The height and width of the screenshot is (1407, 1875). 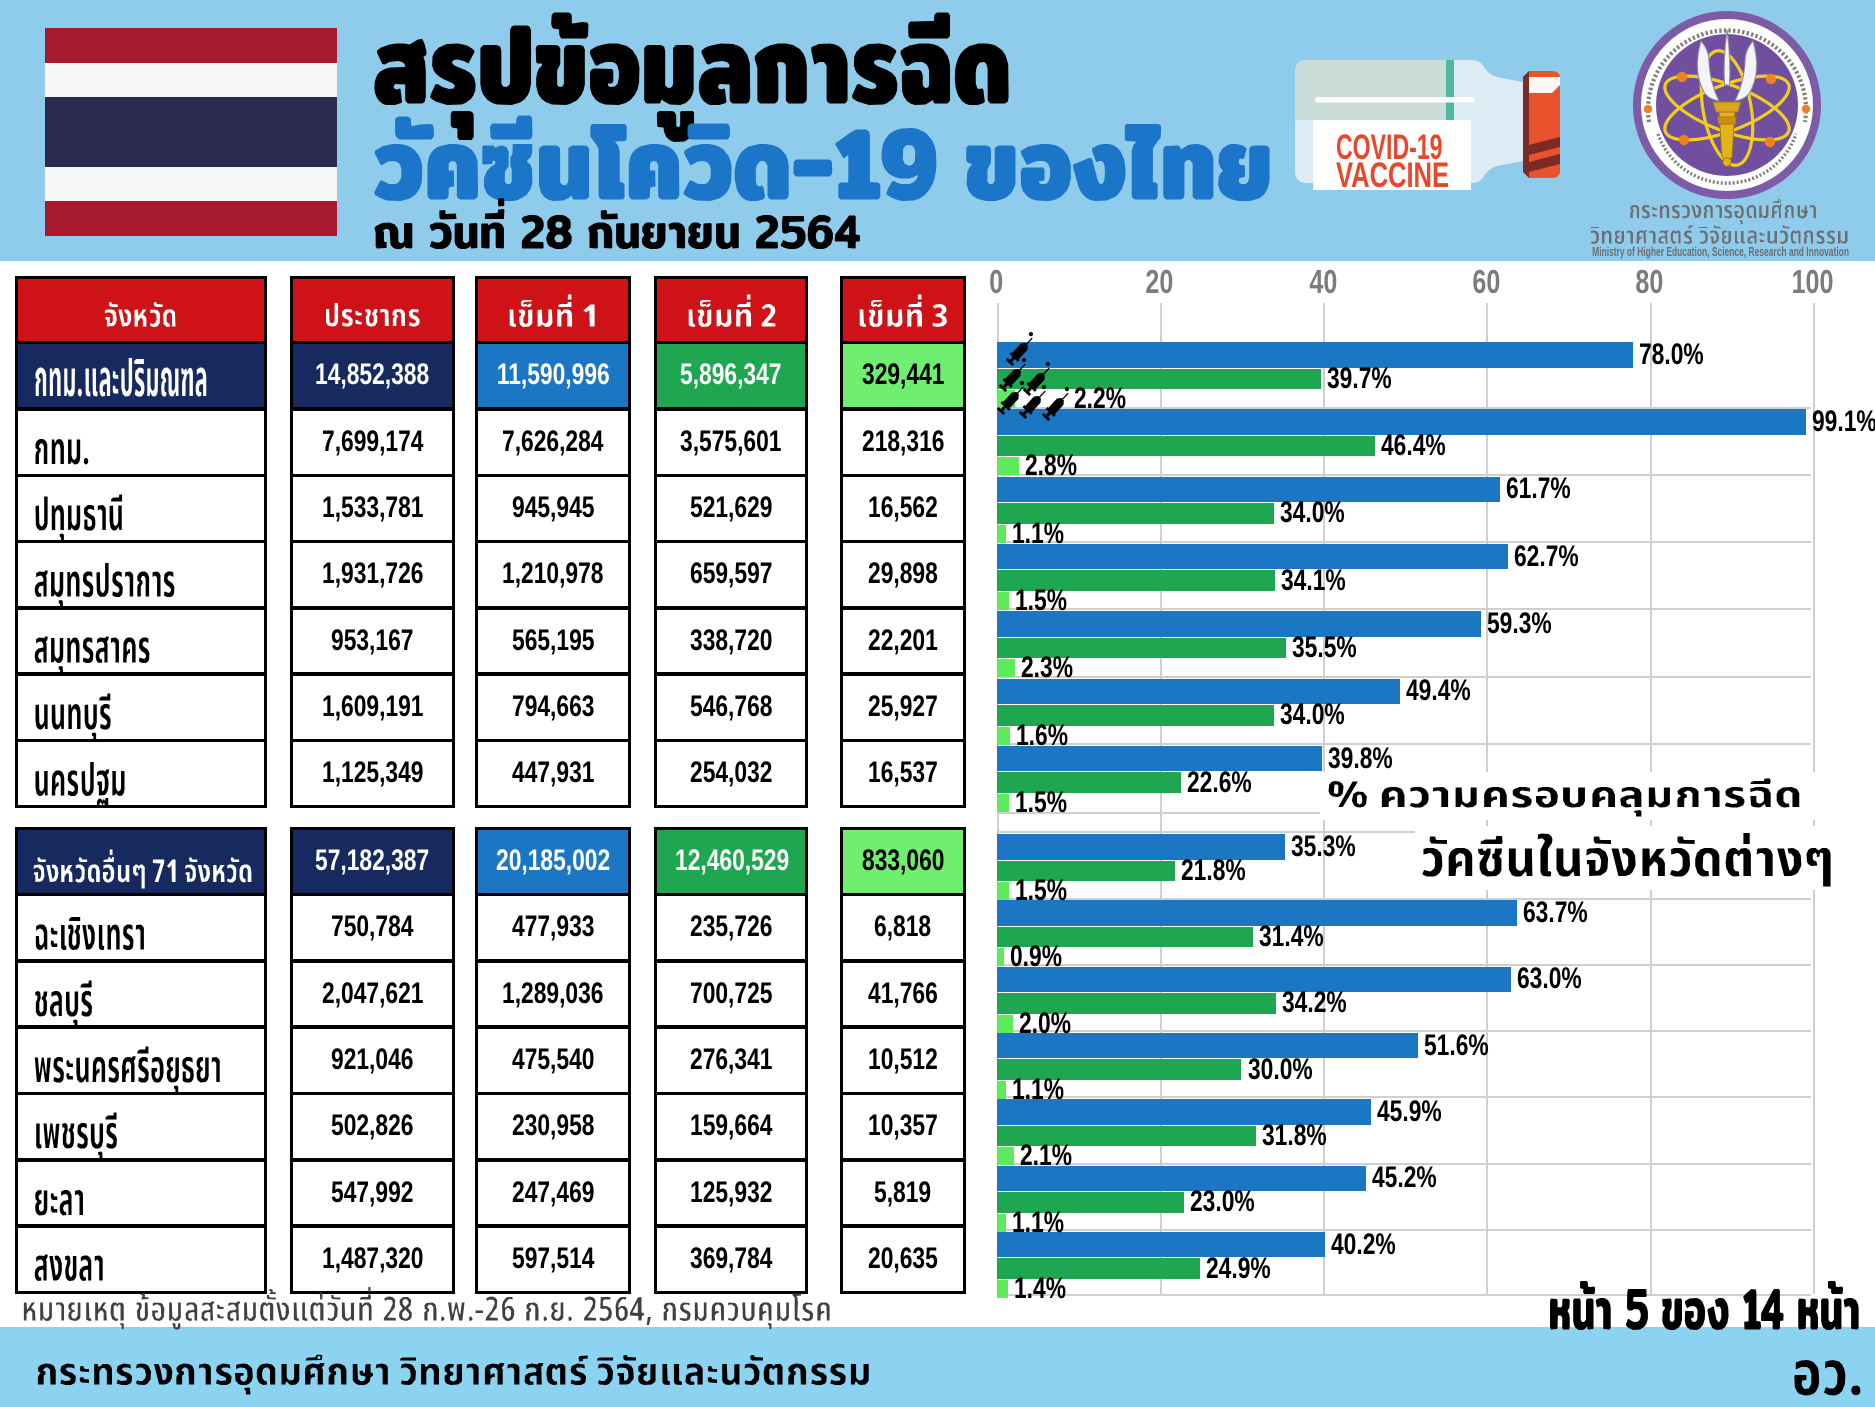 What do you see at coordinates (1392, 175) in the screenshot?
I see `svg-text: VACCINE` at bounding box center [1392, 175].